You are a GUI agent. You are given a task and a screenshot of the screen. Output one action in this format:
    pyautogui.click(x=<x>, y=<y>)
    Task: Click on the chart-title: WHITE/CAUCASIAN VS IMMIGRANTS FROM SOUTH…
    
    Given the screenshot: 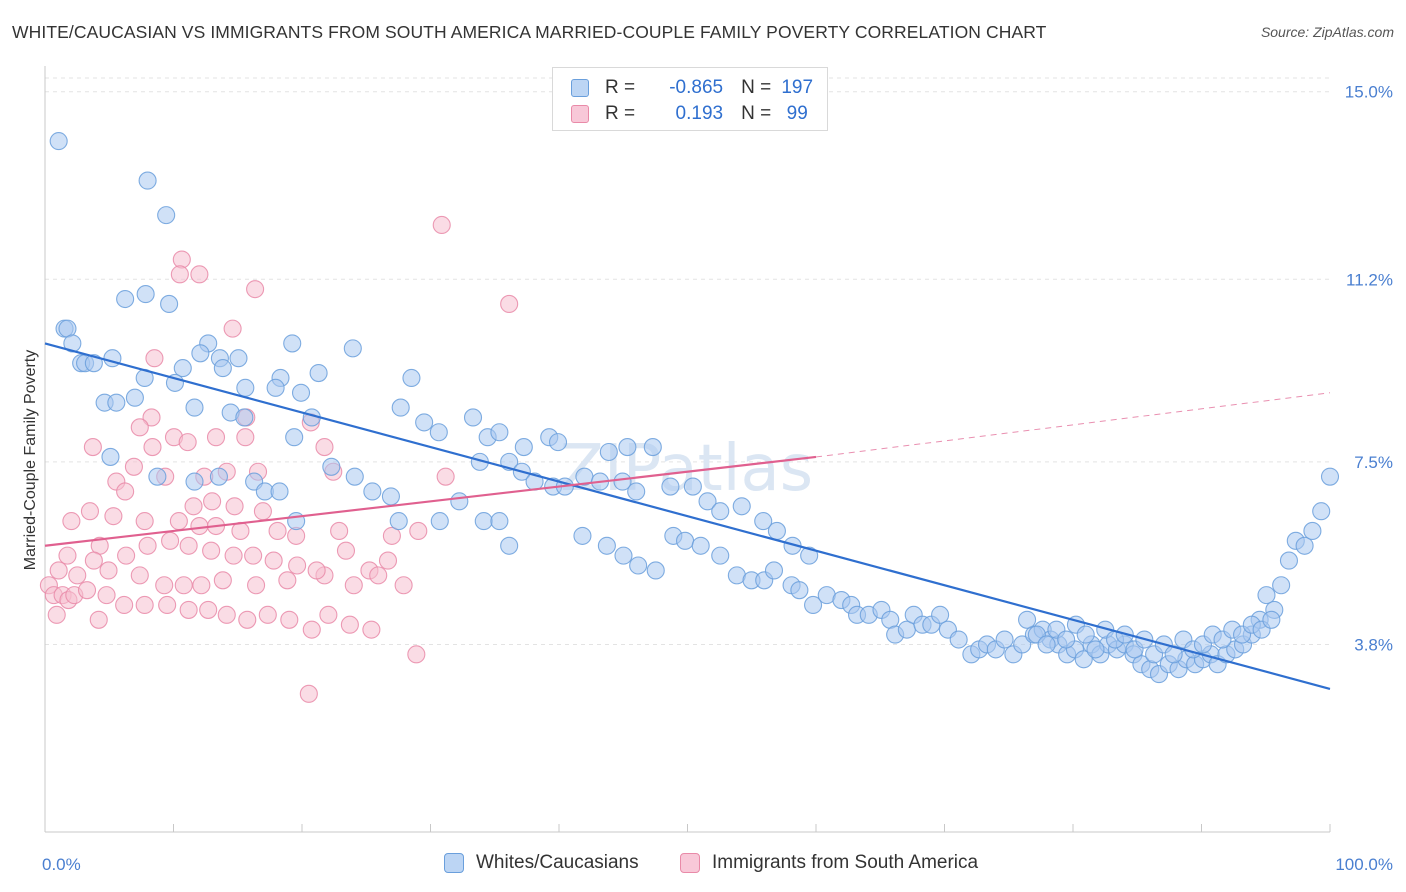 What is the action you would take?
    pyautogui.click(x=529, y=32)
    